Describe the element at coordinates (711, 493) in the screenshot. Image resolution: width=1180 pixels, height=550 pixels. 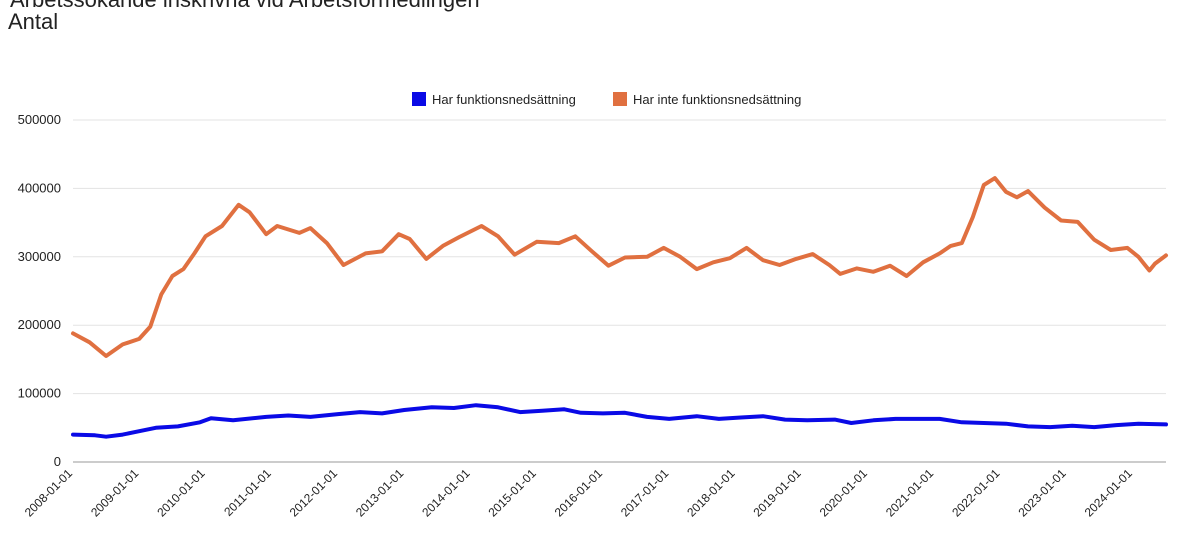
I see `x-tick-label: 2018-01-01` at that location.